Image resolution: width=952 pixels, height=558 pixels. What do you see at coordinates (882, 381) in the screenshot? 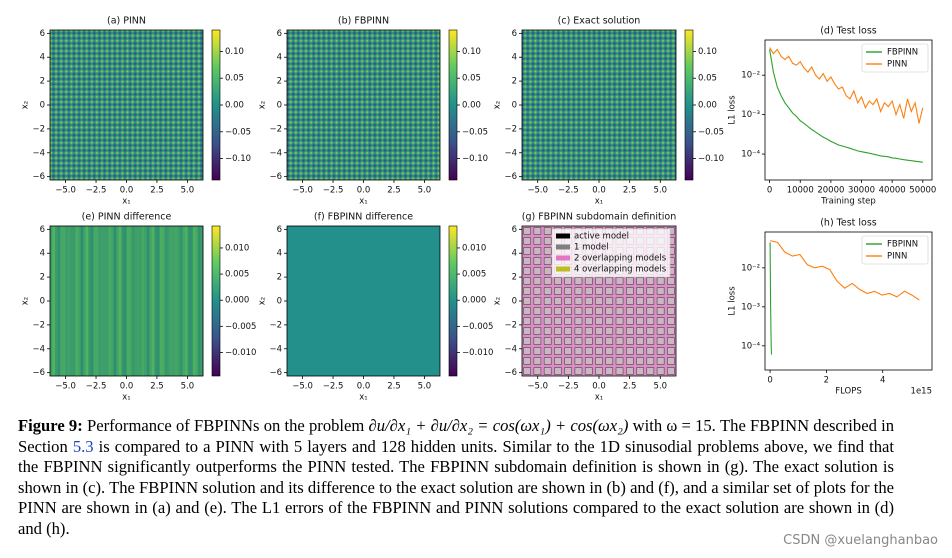
I see `x-tick-label: 4` at bounding box center [882, 381].